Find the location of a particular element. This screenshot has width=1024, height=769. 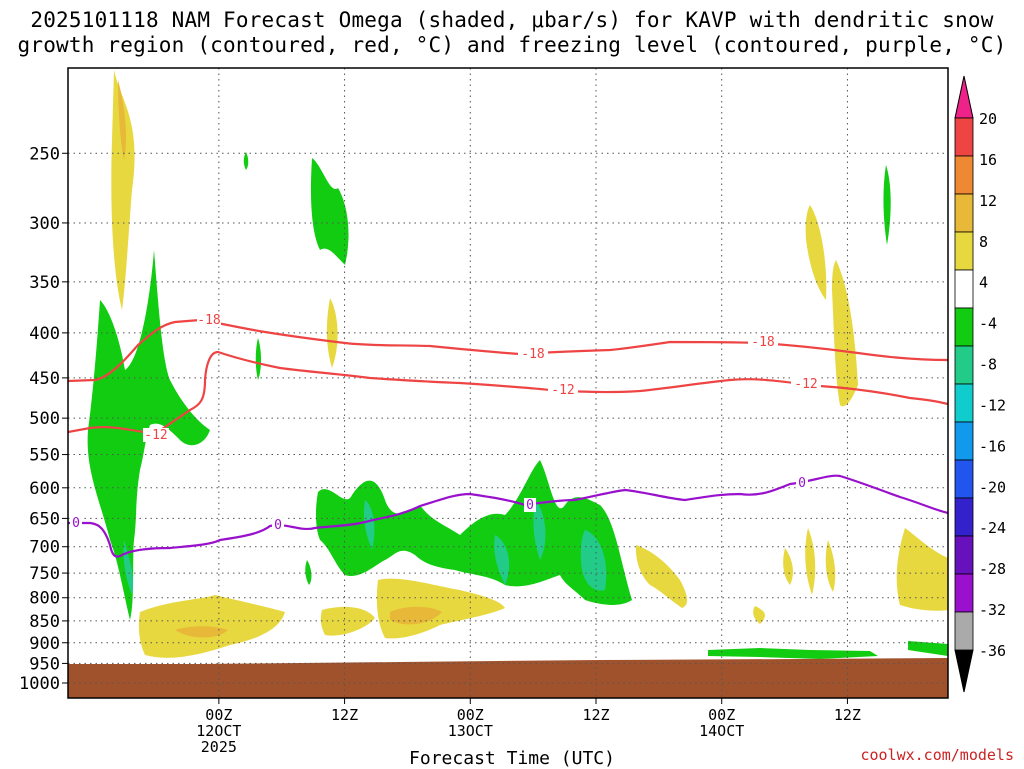

credit-text: coolwx.com/models is located at coordinates (937, 755).